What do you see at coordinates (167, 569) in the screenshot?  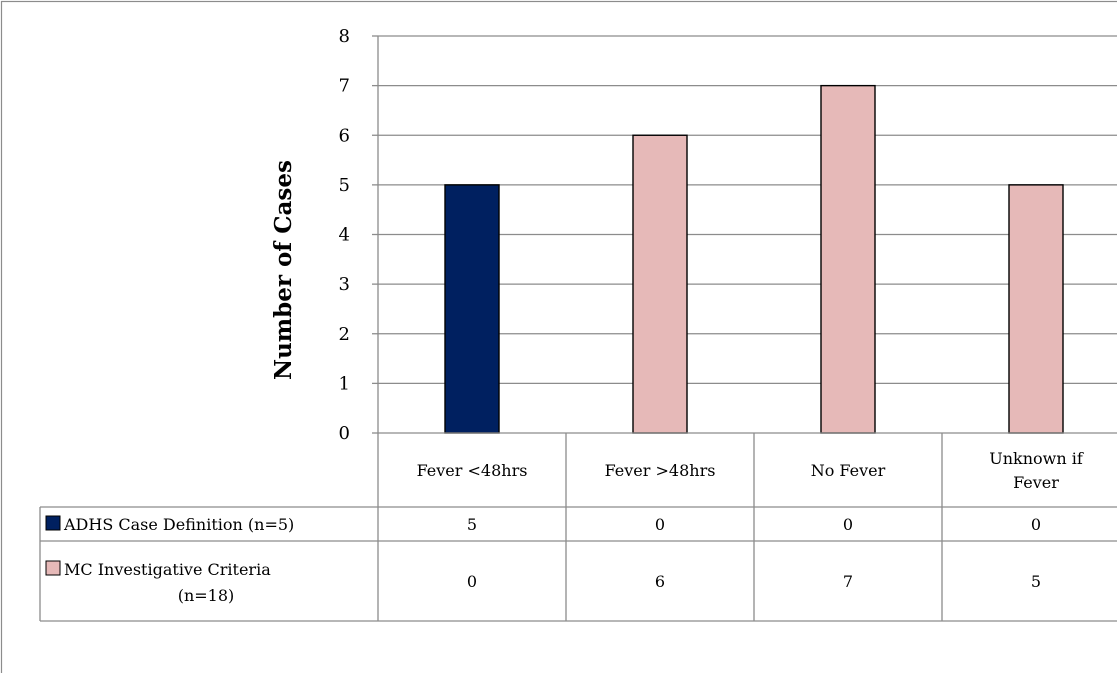 I see `legend-label: MC Investigative Criteria` at bounding box center [167, 569].